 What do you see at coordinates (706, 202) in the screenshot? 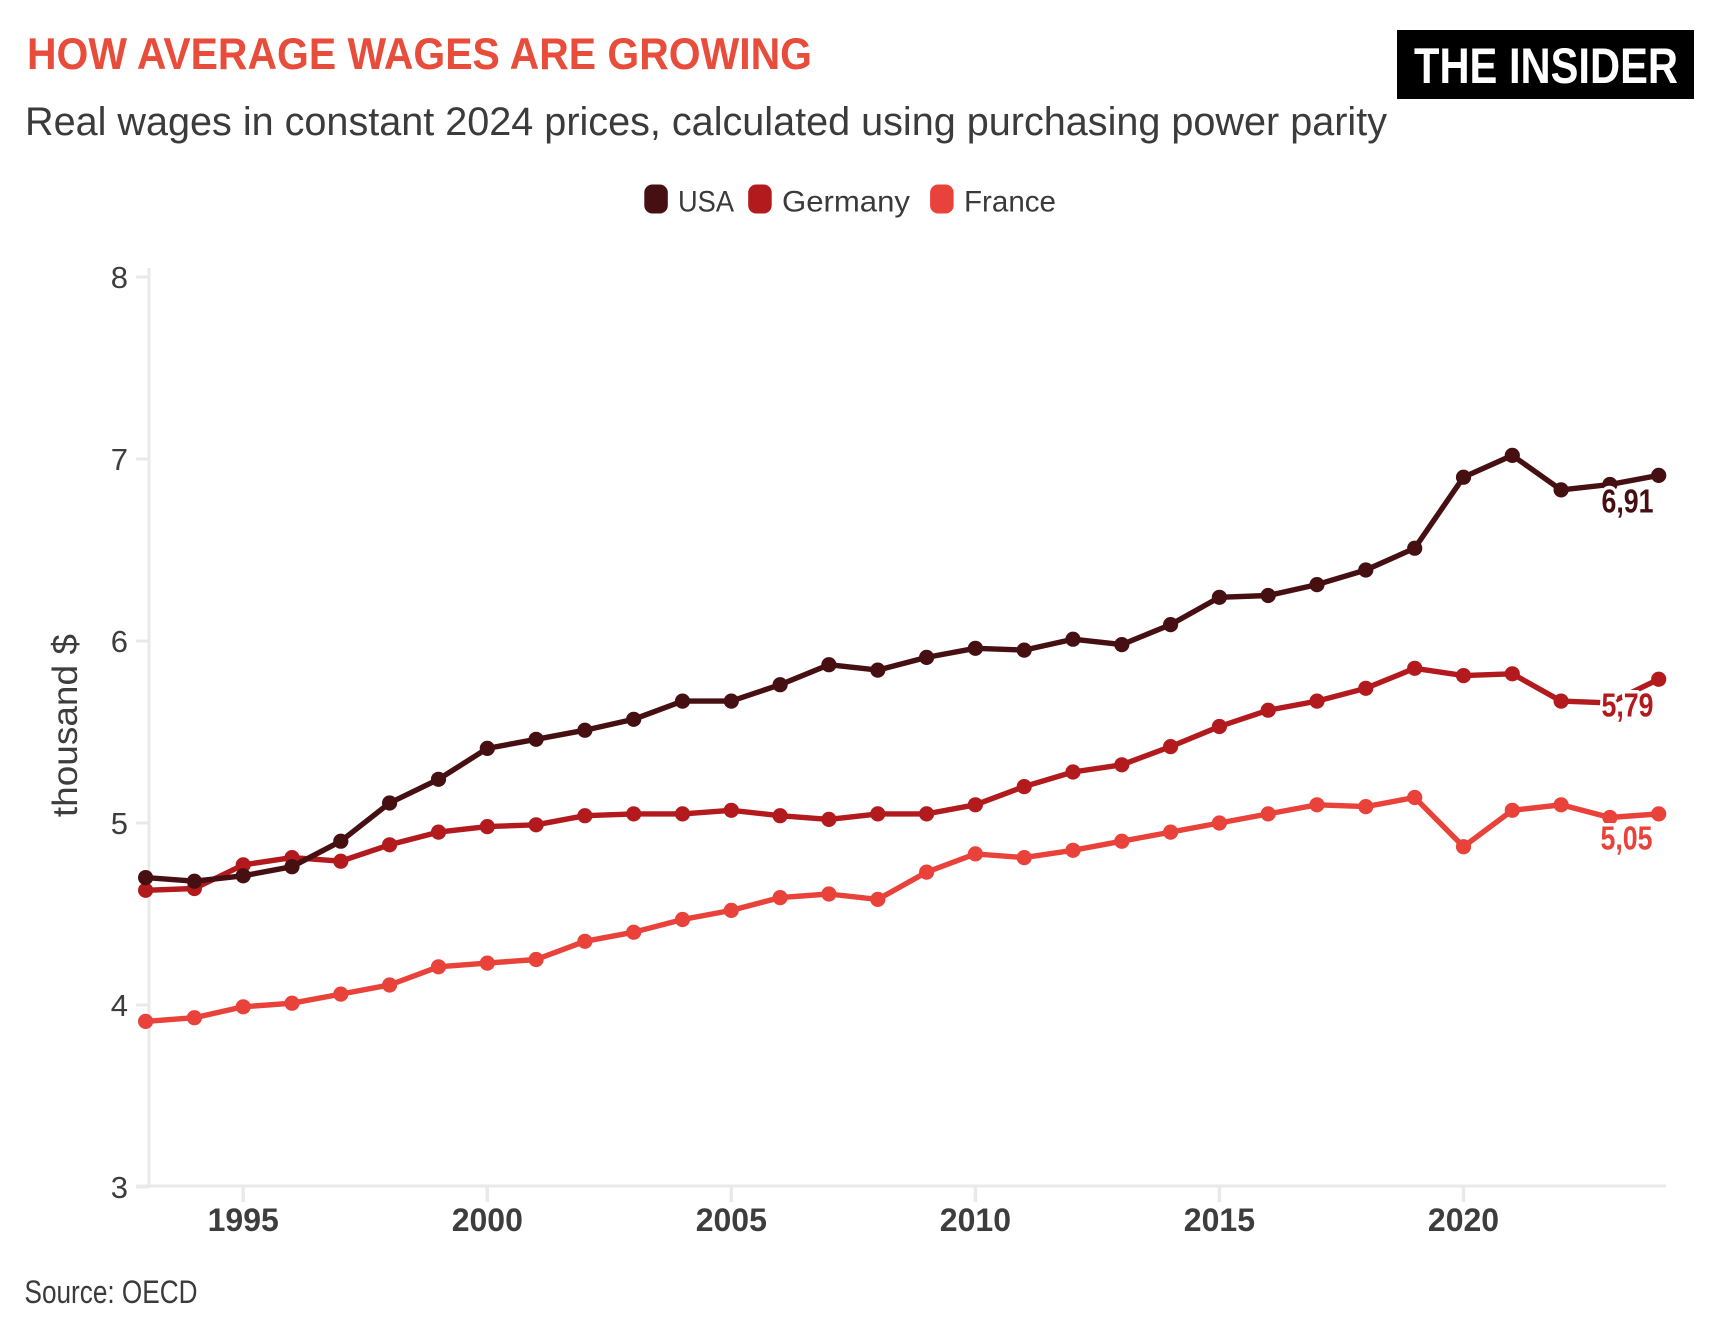
I see `svg-text: USA` at bounding box center [706, 202].